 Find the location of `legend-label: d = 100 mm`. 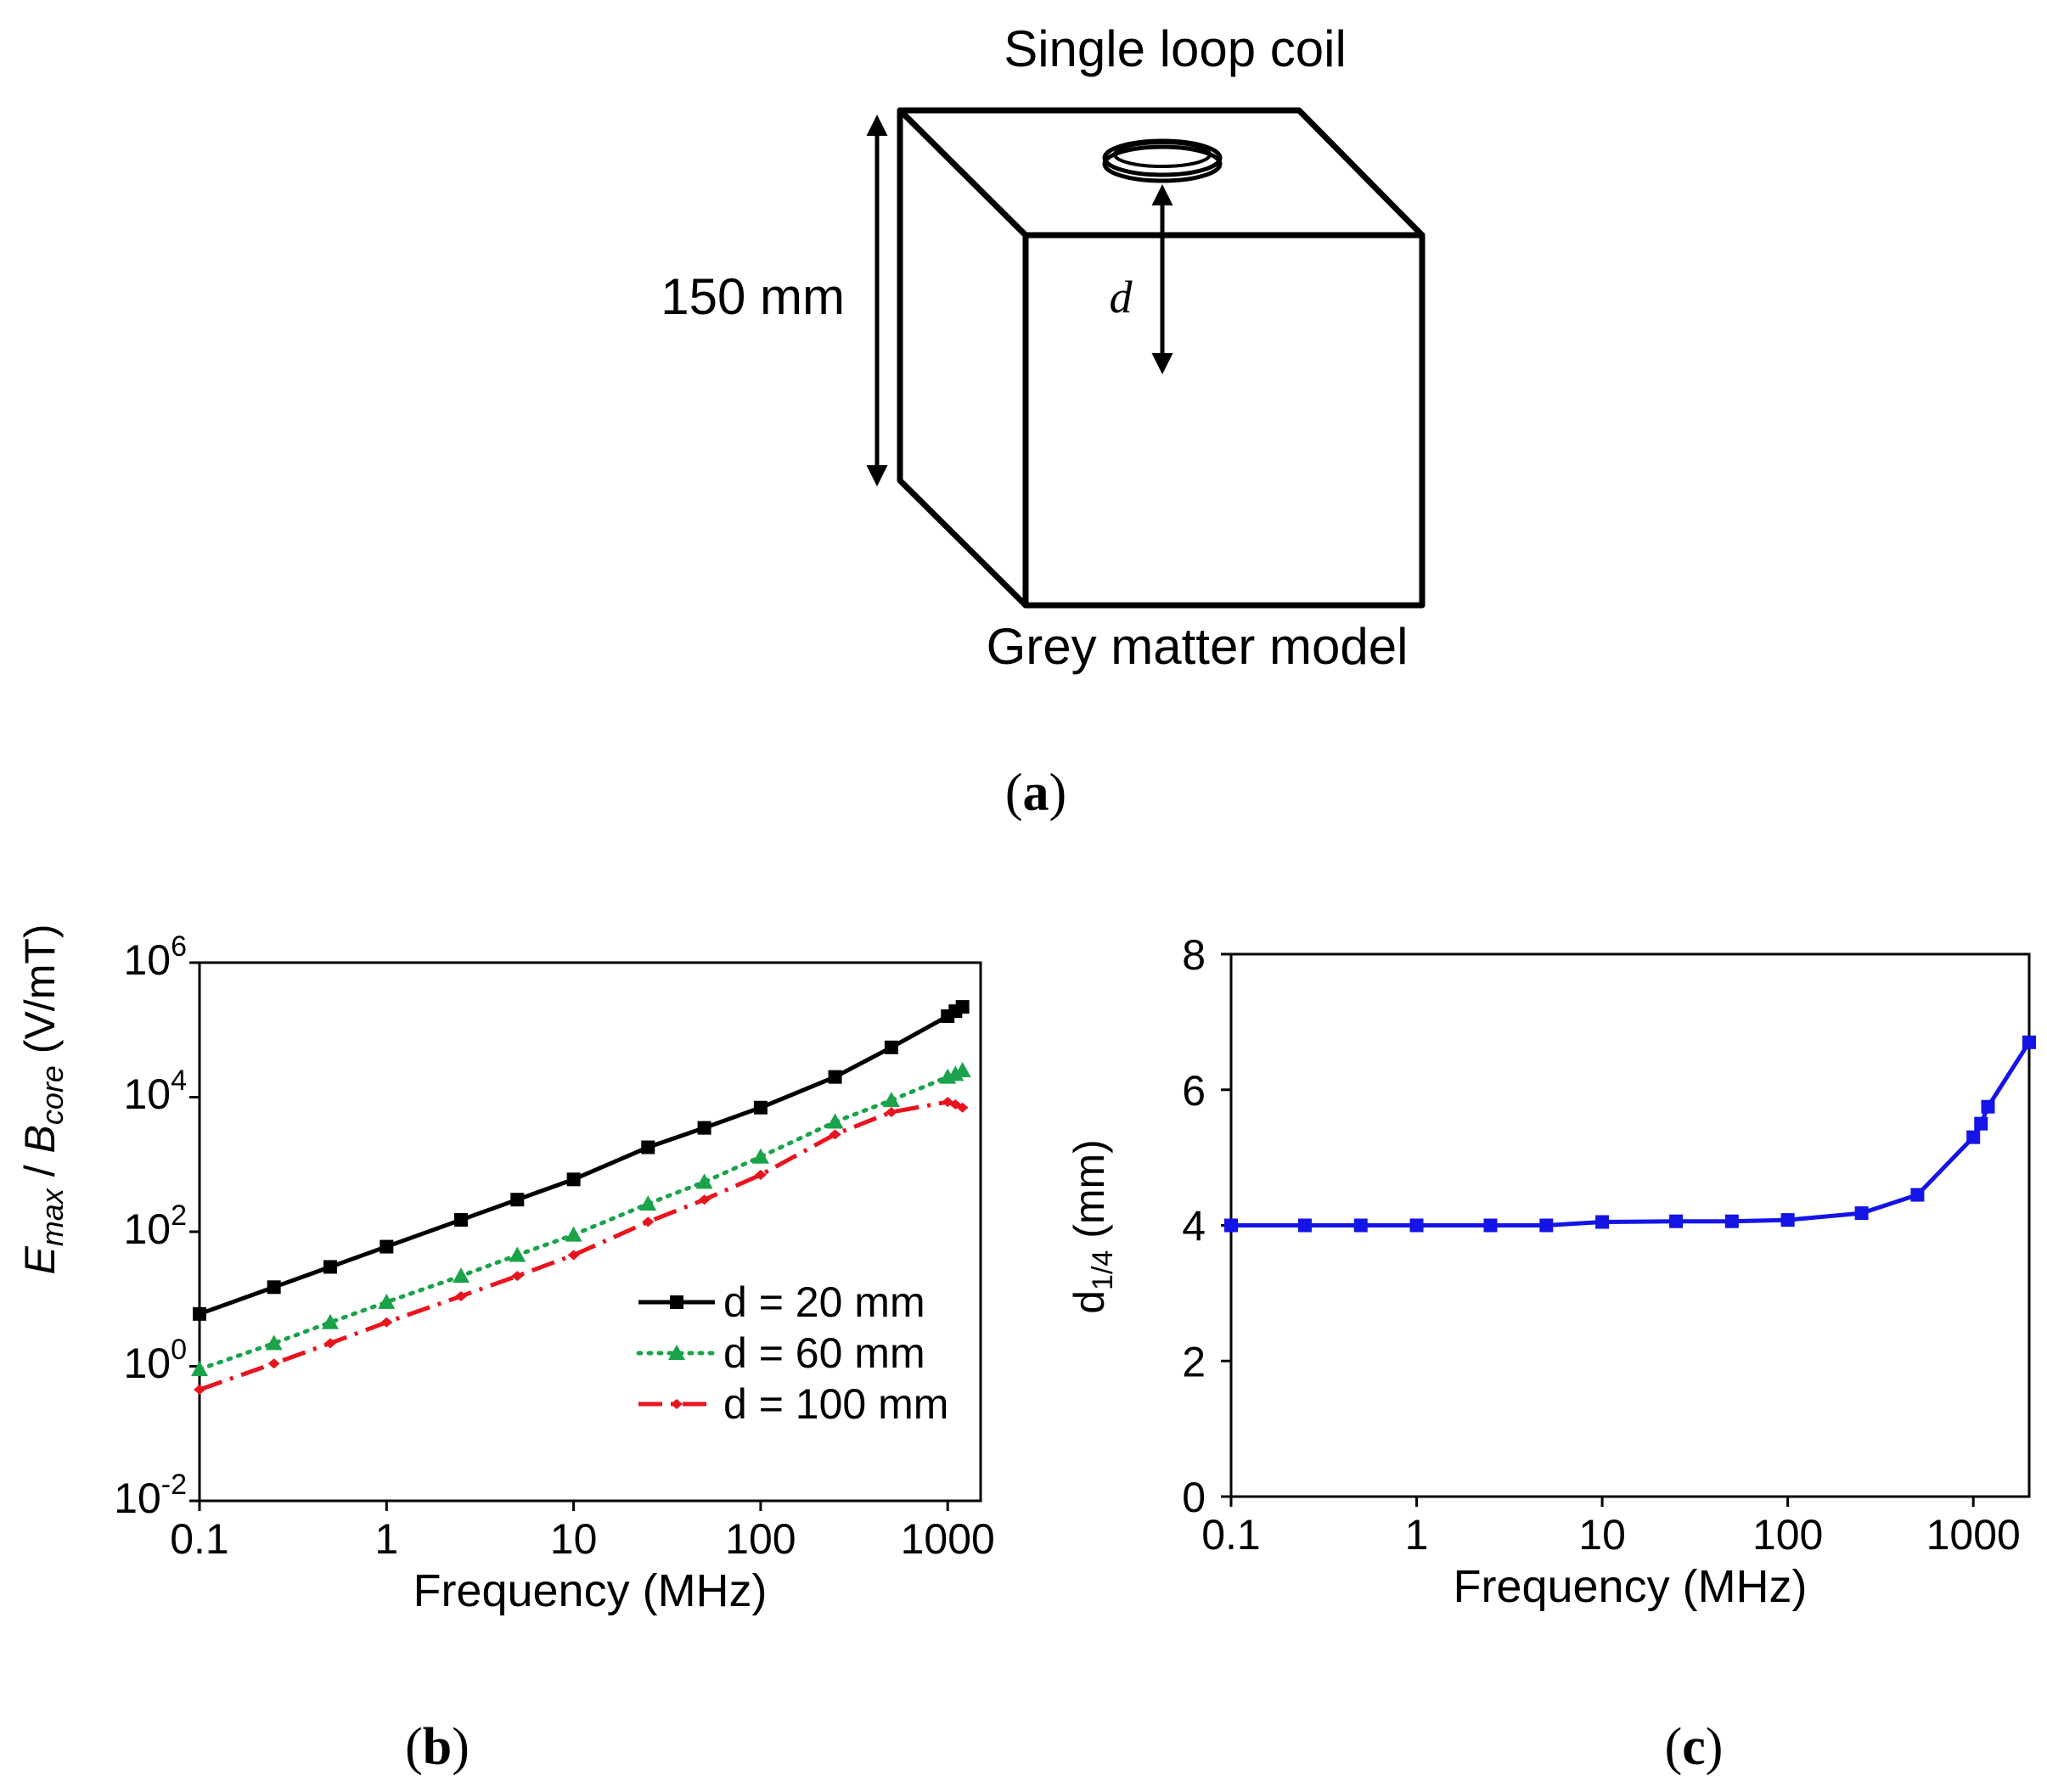

legend-label: d = 100 mm is located at coordinates (836, 1404).